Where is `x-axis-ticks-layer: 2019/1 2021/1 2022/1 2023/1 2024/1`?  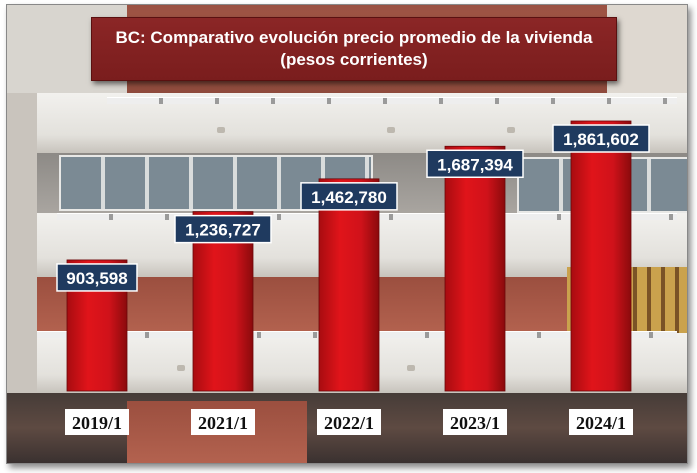
x-axis-ticks-layer: 2019/1 2021/1 2022/1 2023/1 2024/1 is located at coordinates (349, 422).